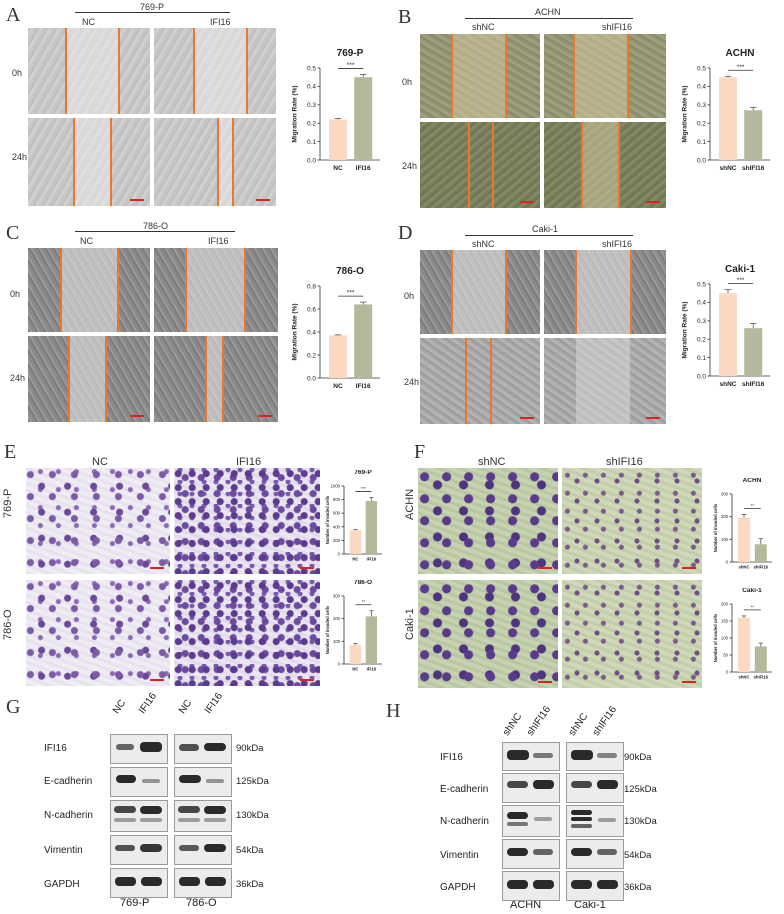 The width and height of the screenshot is (784, 914). Describe the element at coordinates (13, 233) in the screenshot. I see `panel-letter-c: C` at that location.